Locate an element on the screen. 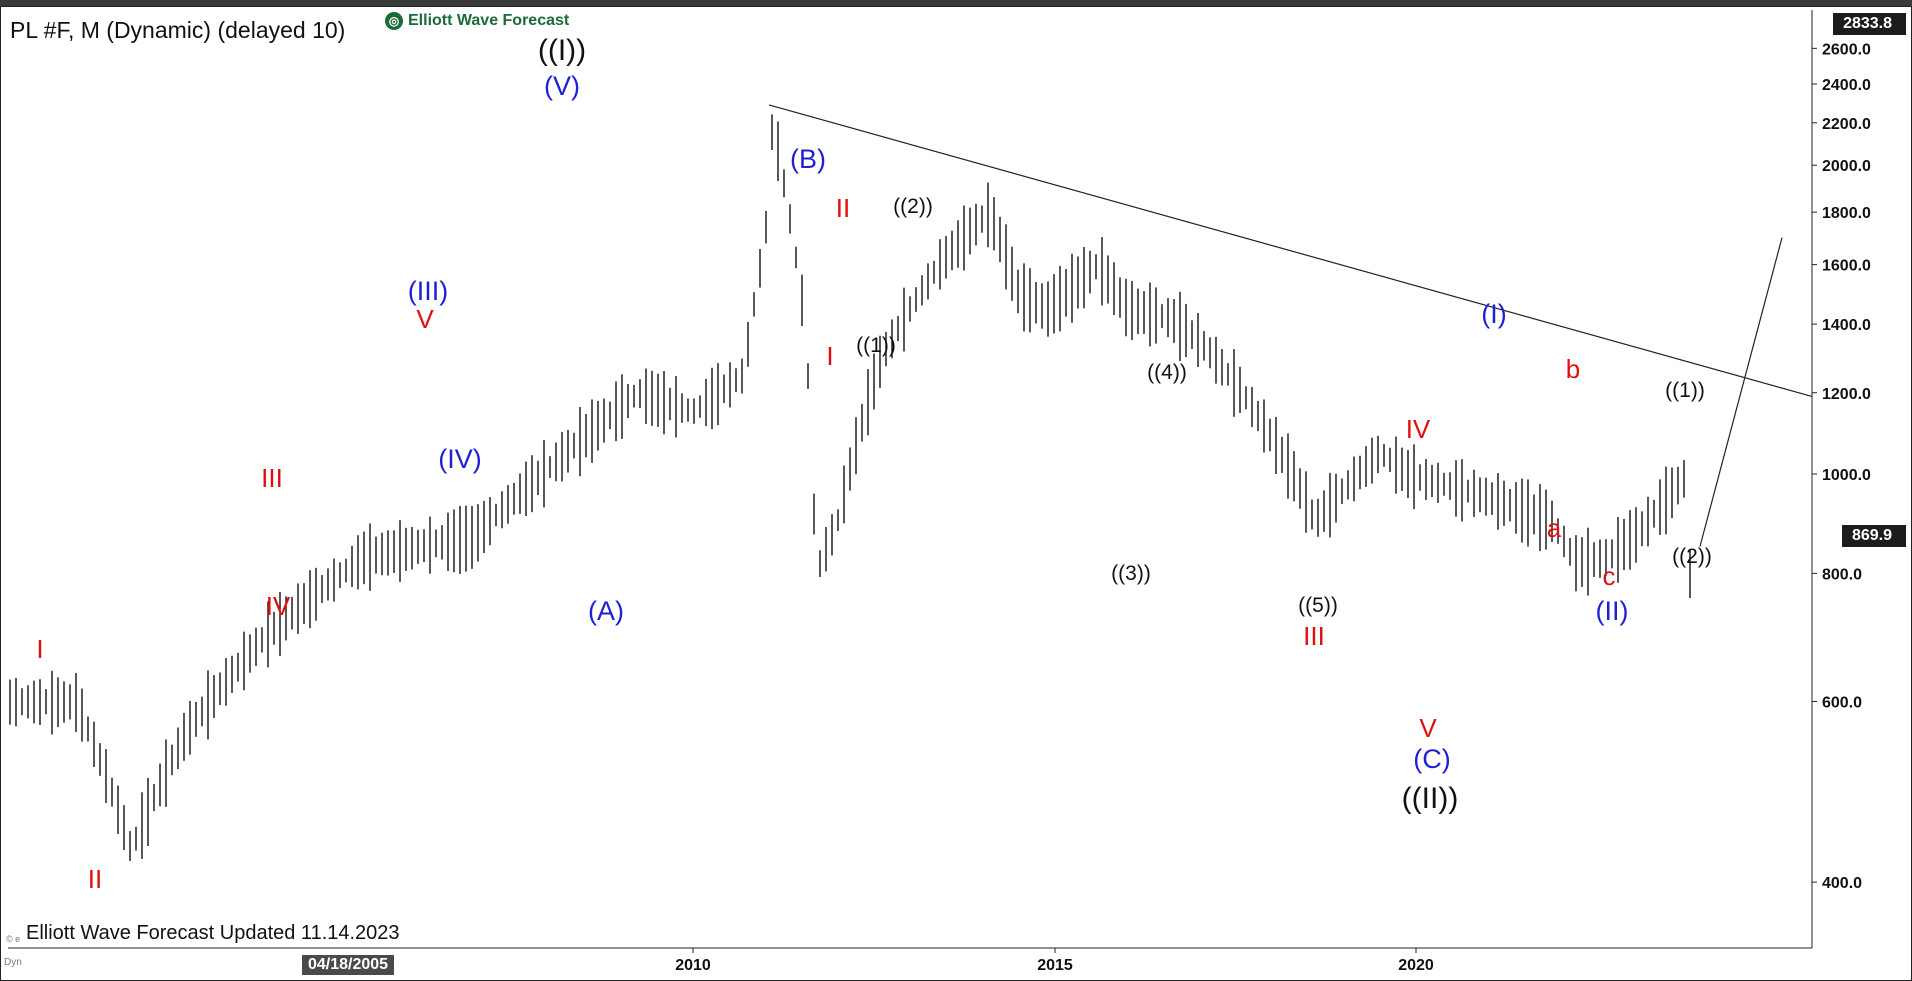  brand-logo: ◎ Elliott Wave Forecast is located at coordinates (477, 21).